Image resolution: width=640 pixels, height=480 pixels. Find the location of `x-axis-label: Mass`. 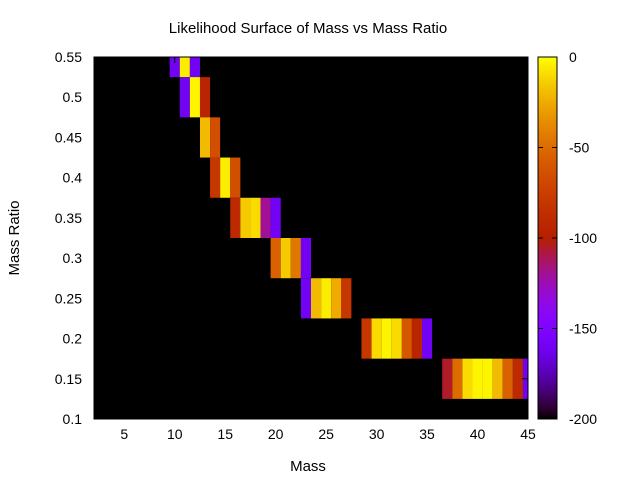

x-axis-label: Mass is located at coordinates (308, 466).